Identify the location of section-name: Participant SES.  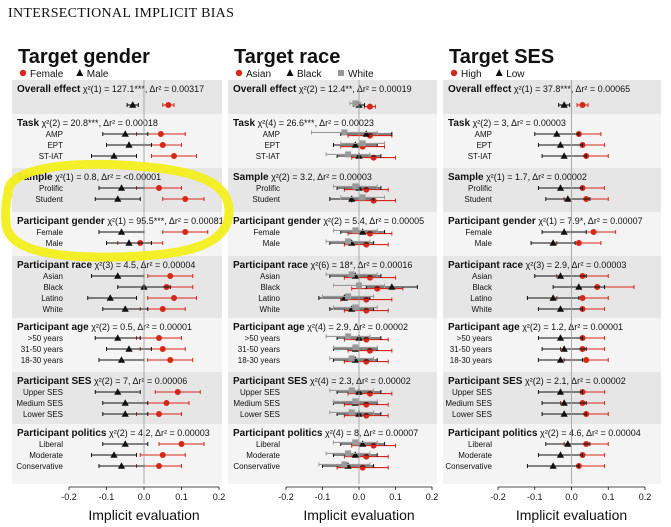
(54, 381).